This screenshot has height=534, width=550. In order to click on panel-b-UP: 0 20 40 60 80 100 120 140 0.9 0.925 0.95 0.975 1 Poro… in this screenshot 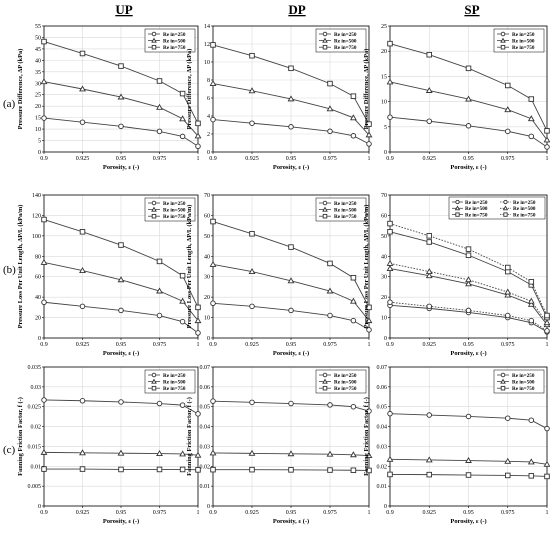, I will do `click(109, 275)`.